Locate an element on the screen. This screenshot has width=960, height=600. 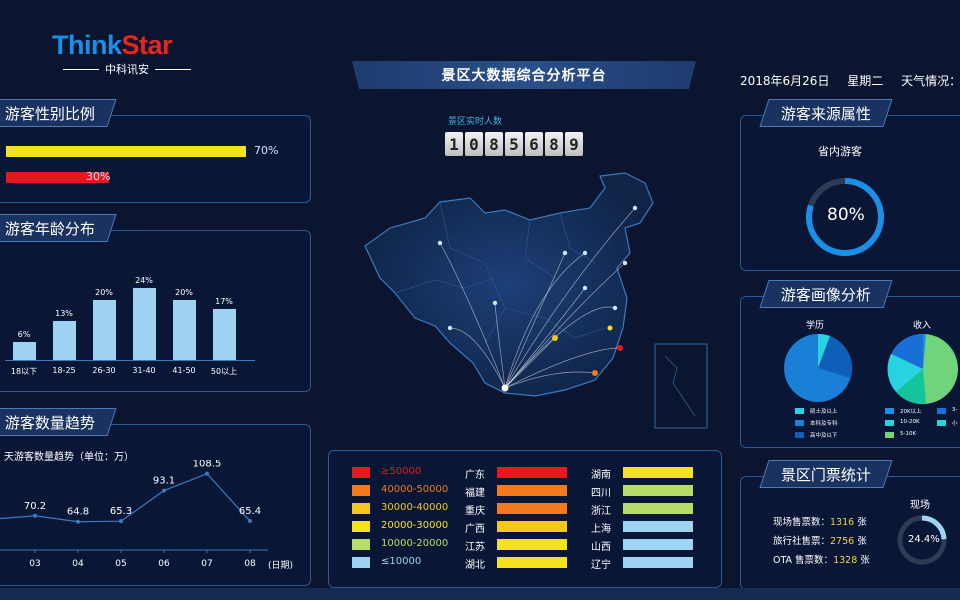
map-flow-lines is located at coordinates (537, 298).